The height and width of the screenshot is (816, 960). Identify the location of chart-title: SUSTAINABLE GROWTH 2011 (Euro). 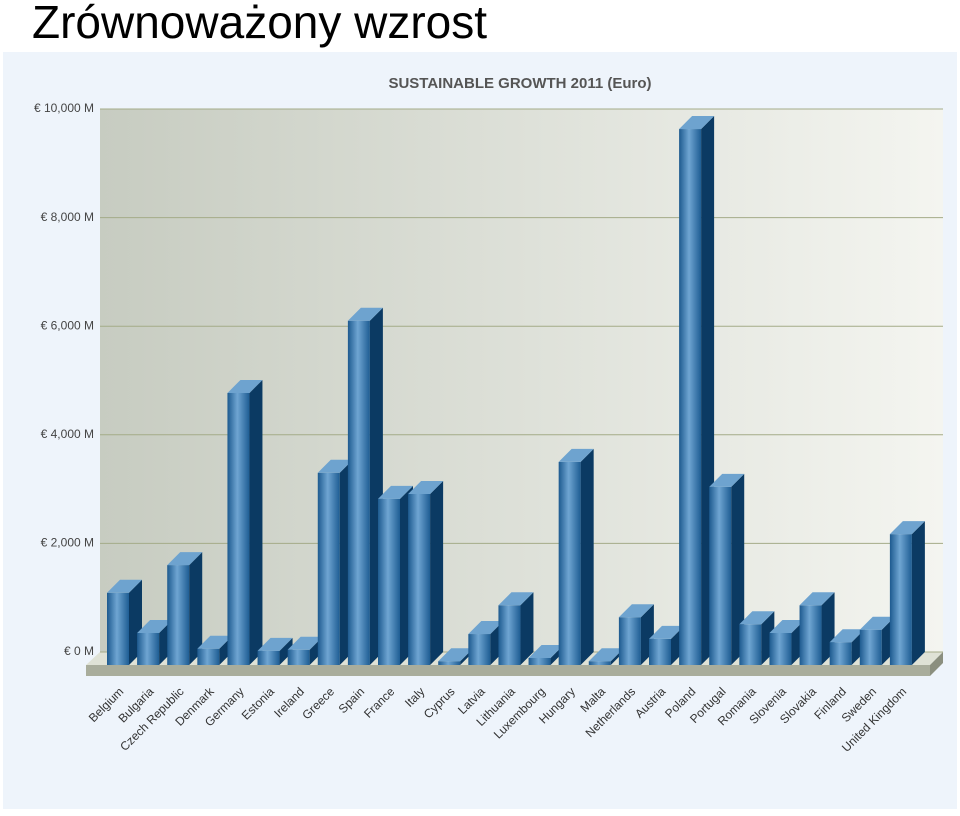
(519, 83).